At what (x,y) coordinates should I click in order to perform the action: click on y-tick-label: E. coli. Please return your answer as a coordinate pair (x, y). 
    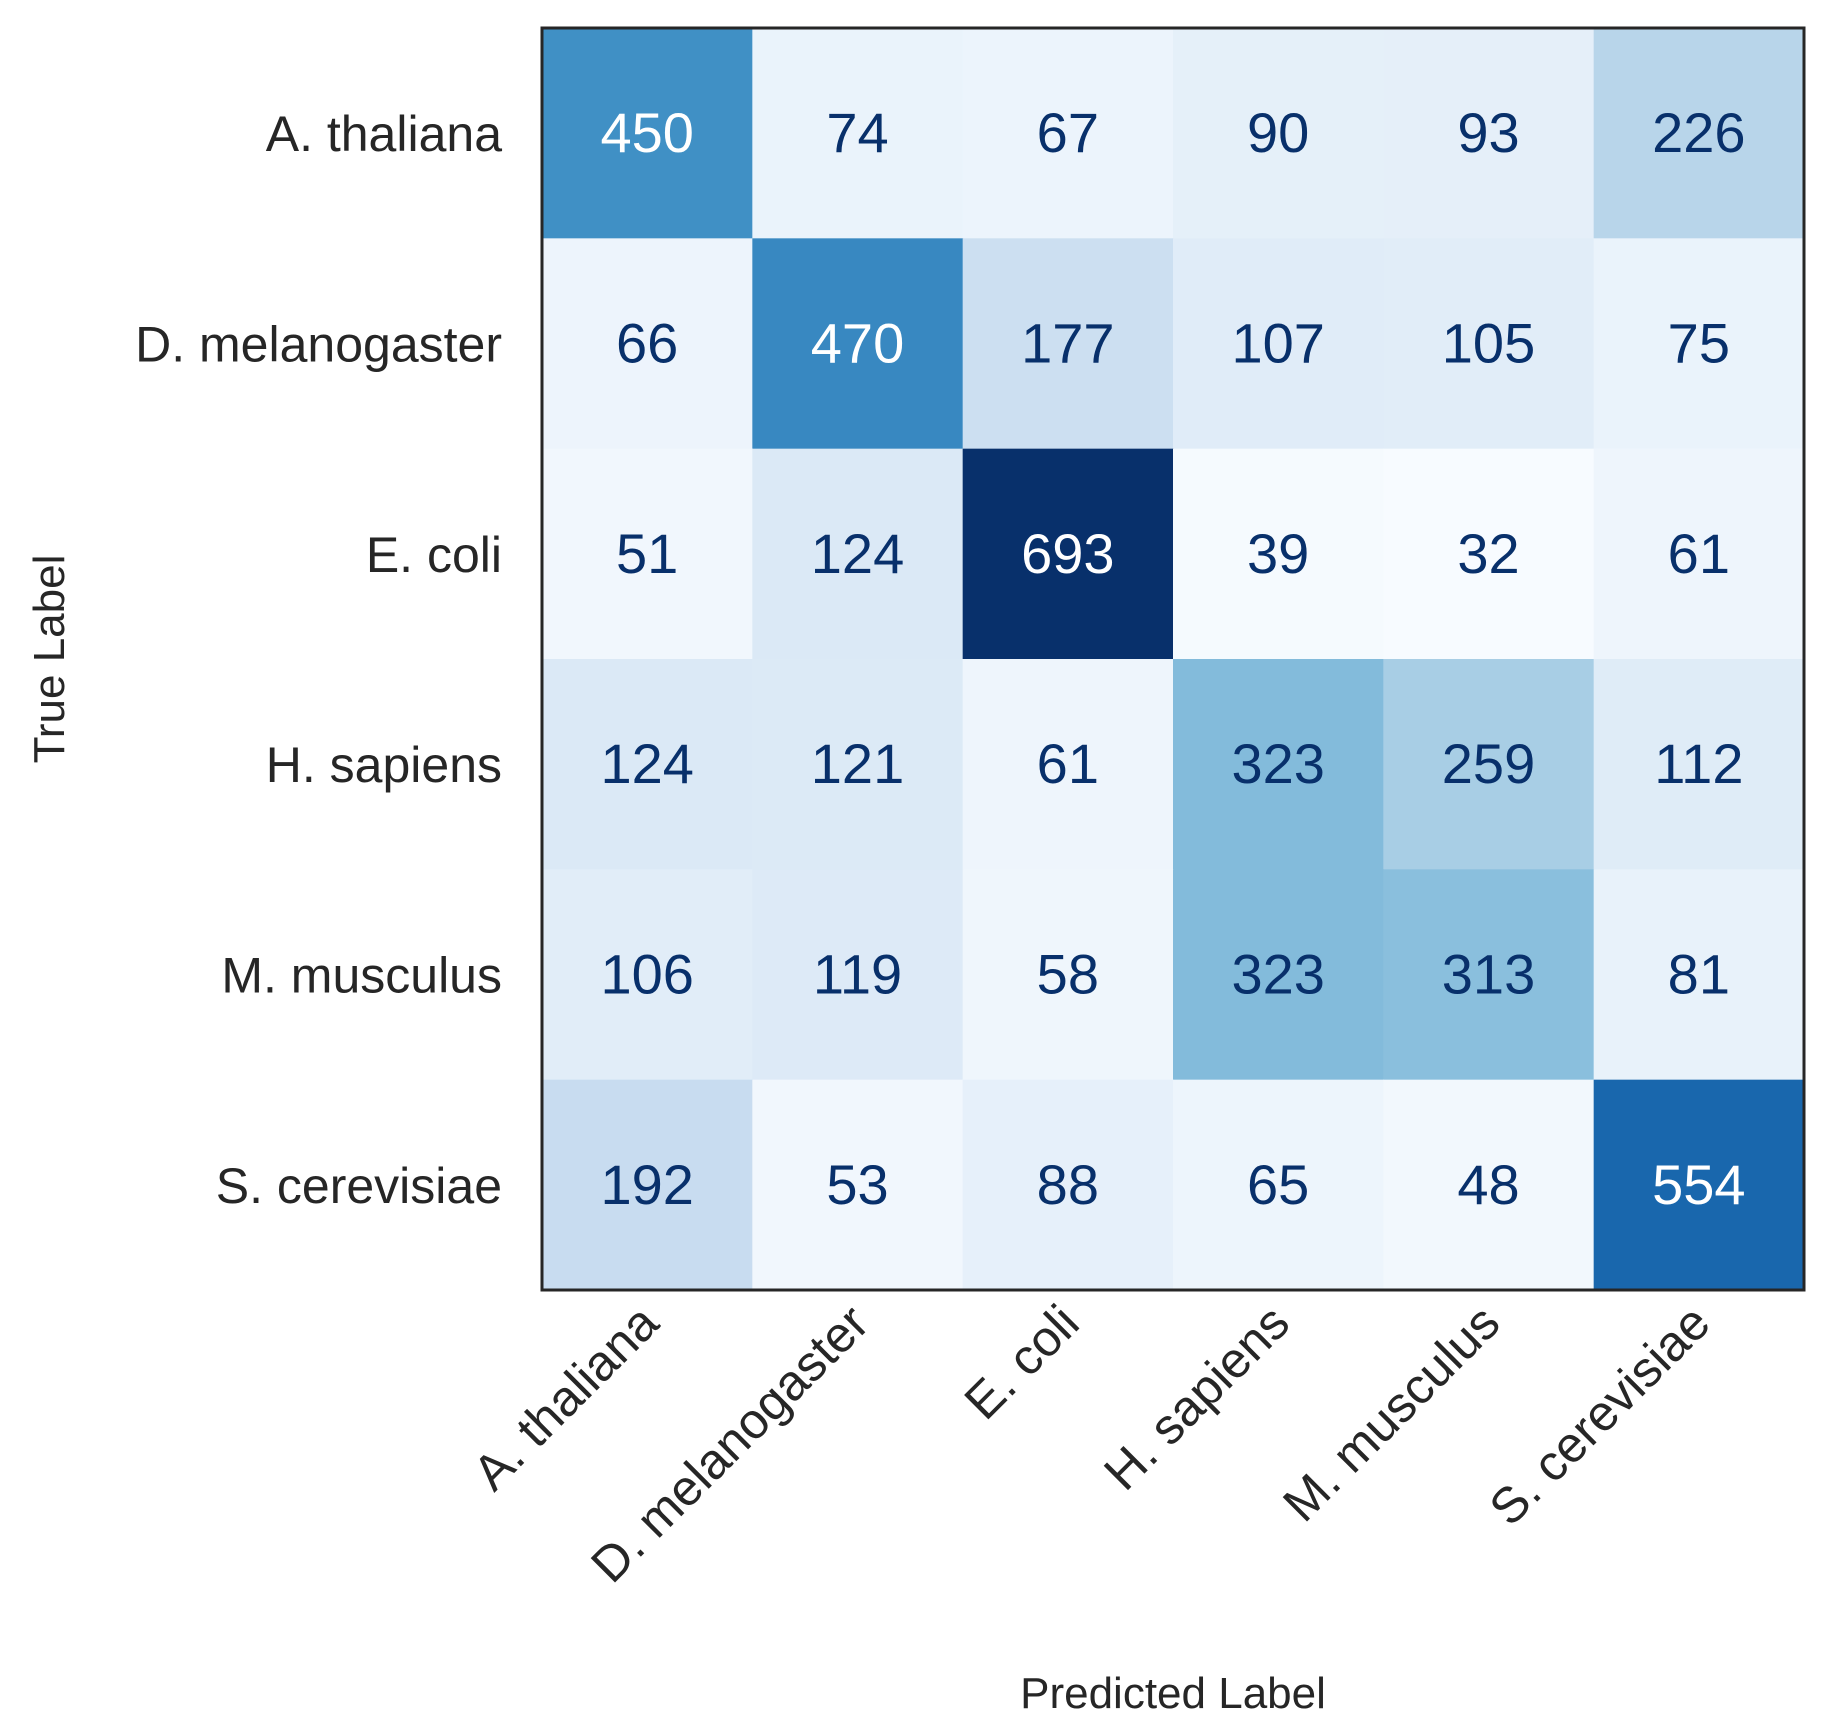
    Looking at the image, I should click on (434, 555).